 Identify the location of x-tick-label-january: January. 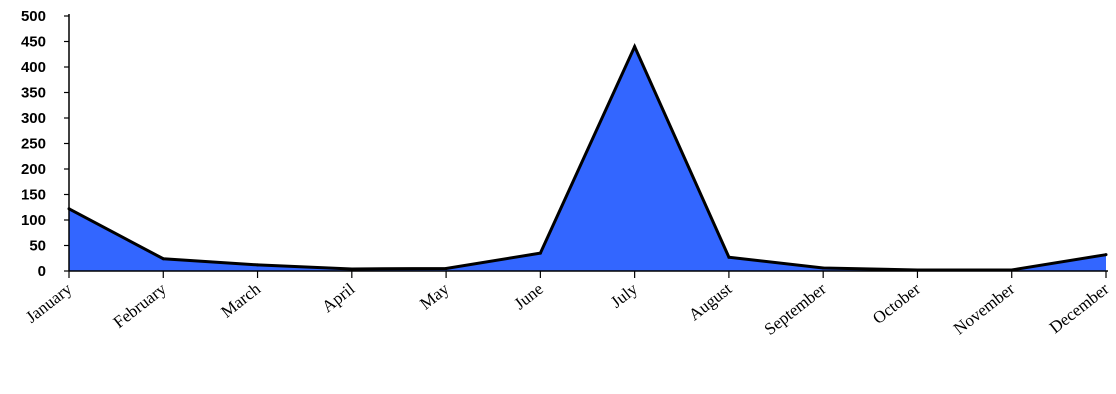
(49, 303).